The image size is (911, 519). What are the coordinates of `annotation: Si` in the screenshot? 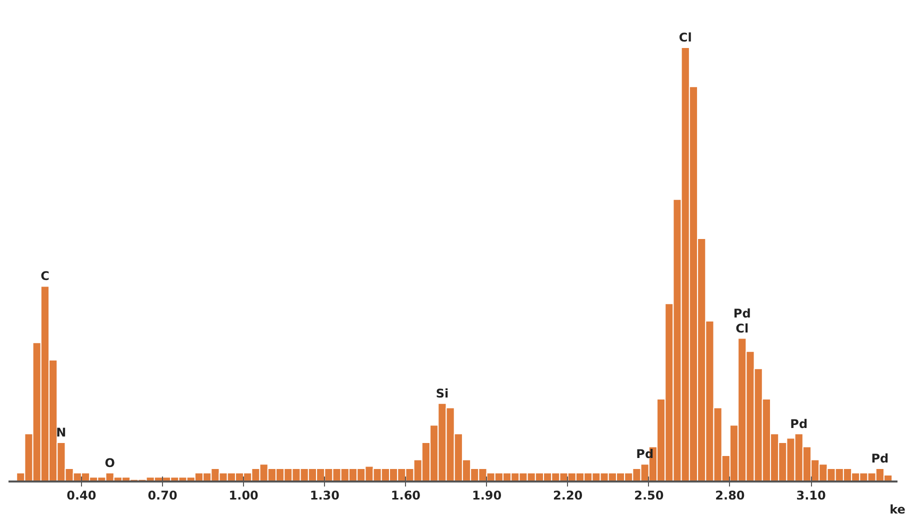 It's located at (442, 393).